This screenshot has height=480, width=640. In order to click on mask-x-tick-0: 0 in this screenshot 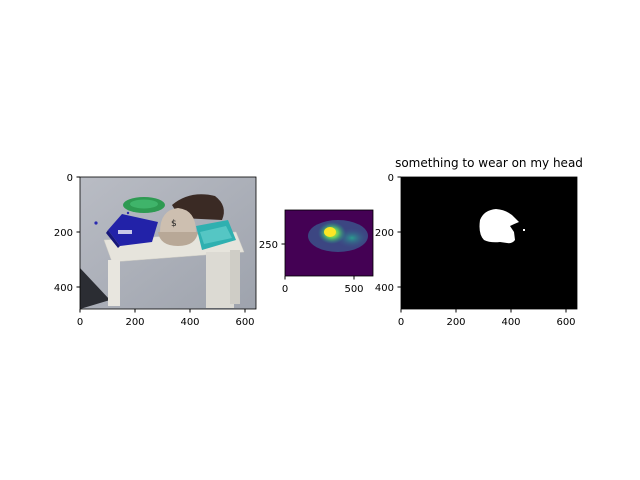, I will do `click(401, 322)`.